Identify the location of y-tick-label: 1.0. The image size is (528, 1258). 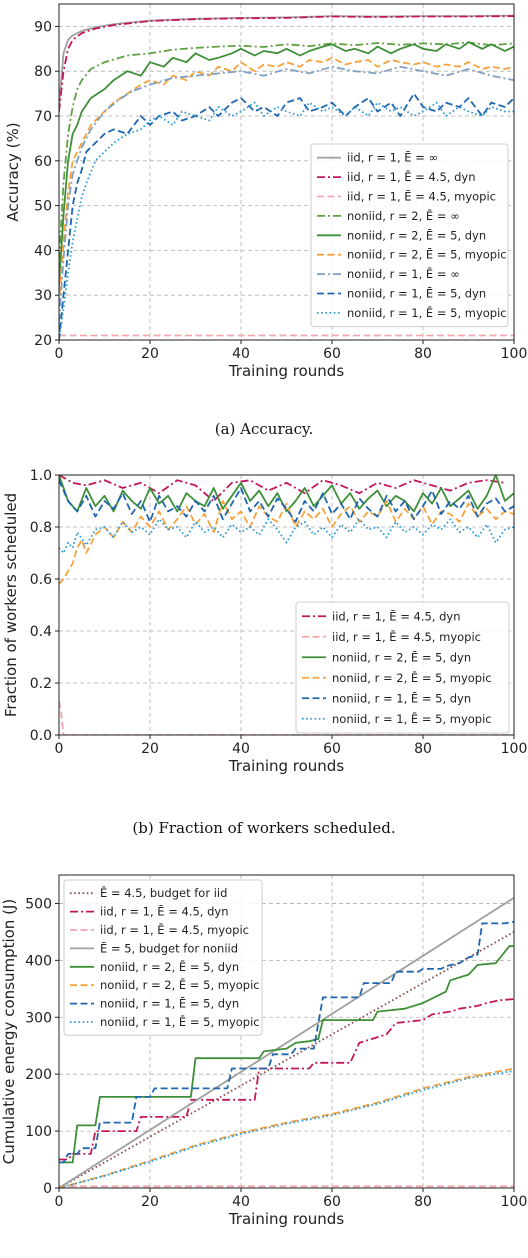
(41, 476).